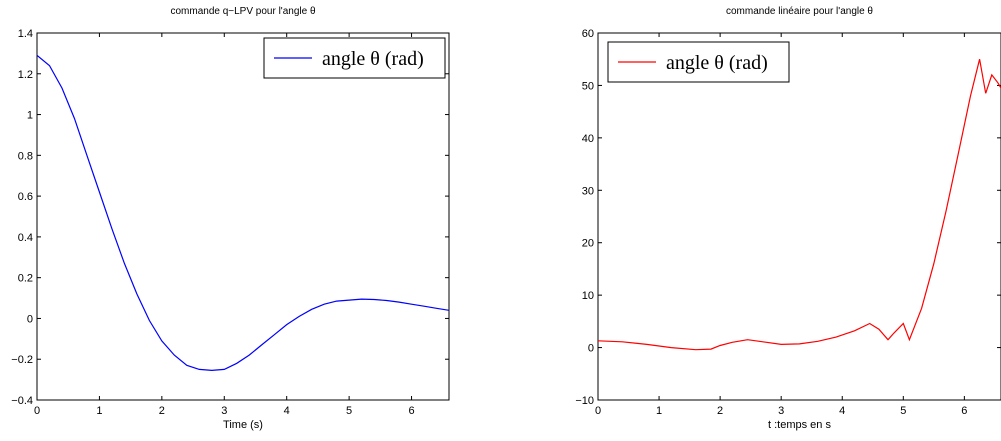  Describe the element at coordinates (242, 11) in the screenshot. I see `chart-title: commande q−LPV pour l'angle θ` at that location.